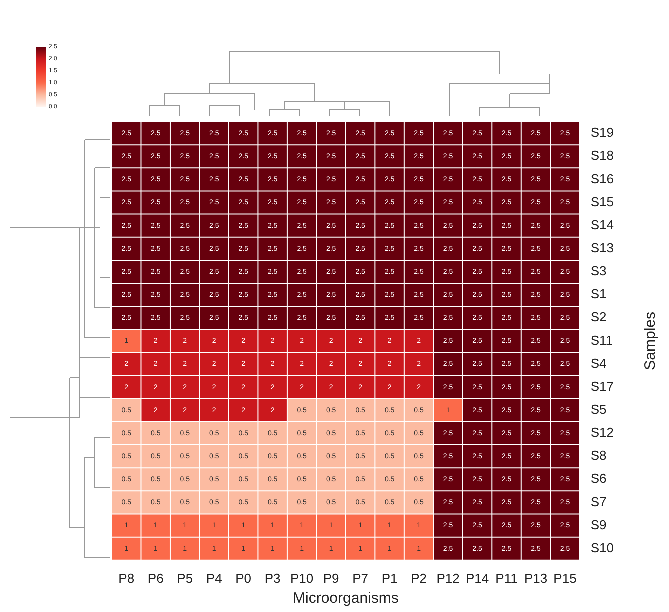 This screenshot has height=612, width=669. What do you see at coordinates (598, 524) in the screenshot?
I see `y-tick-label: S9` at bounding box center [598, 524].